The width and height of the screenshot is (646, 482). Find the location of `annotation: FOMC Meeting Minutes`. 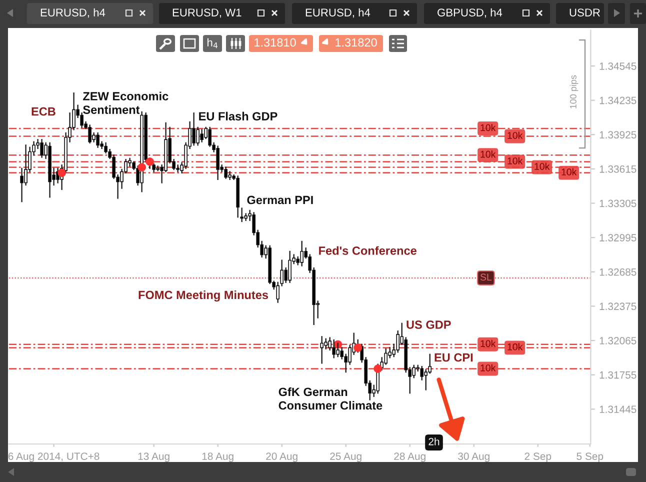

annotation: FOMC Meeting Minutes is located at coordinates (203, 296).